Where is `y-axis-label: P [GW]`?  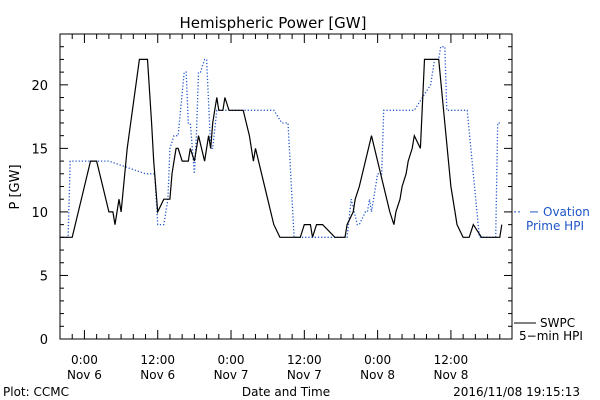
y-axis-label: P [GW] is located at coordinates (15, 186).